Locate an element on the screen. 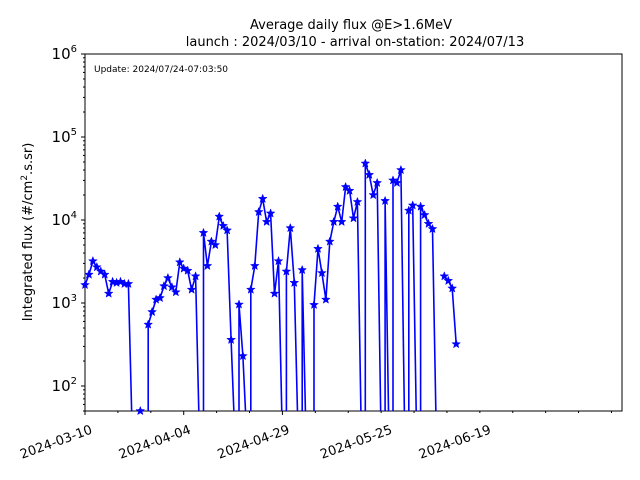  x-tick-label: 2024-06-19 is located at coordinates (455, 443).